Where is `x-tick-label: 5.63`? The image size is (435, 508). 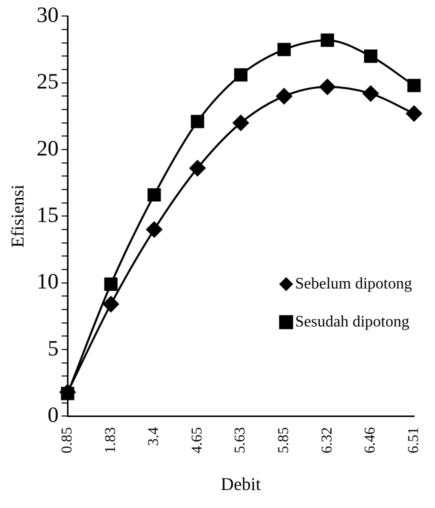
x-tick-label: 5.63 is located at coordinates (240, 440).